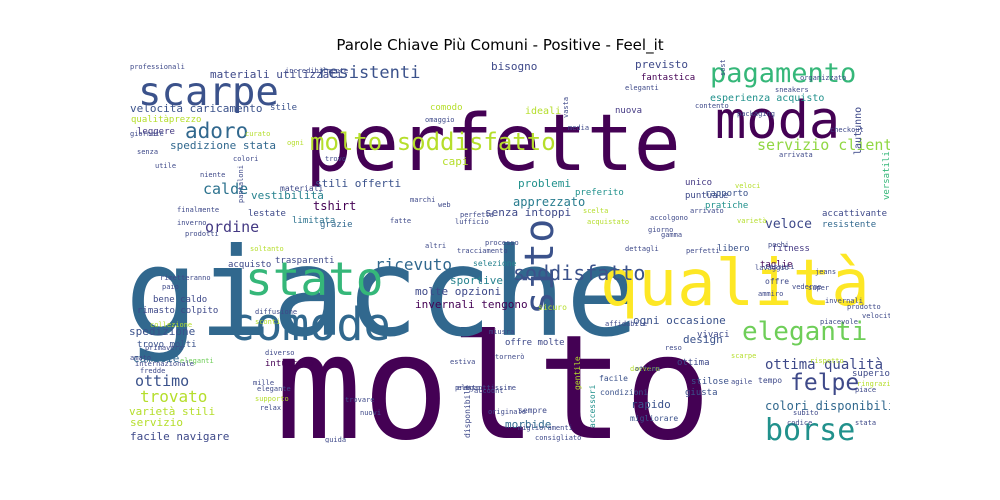 This screenshot has width=1000, height=500. What do you see at coordinates (198, 210) in the screenshot?
I see `word-126: finalmente` at bounding box center [198, 210].